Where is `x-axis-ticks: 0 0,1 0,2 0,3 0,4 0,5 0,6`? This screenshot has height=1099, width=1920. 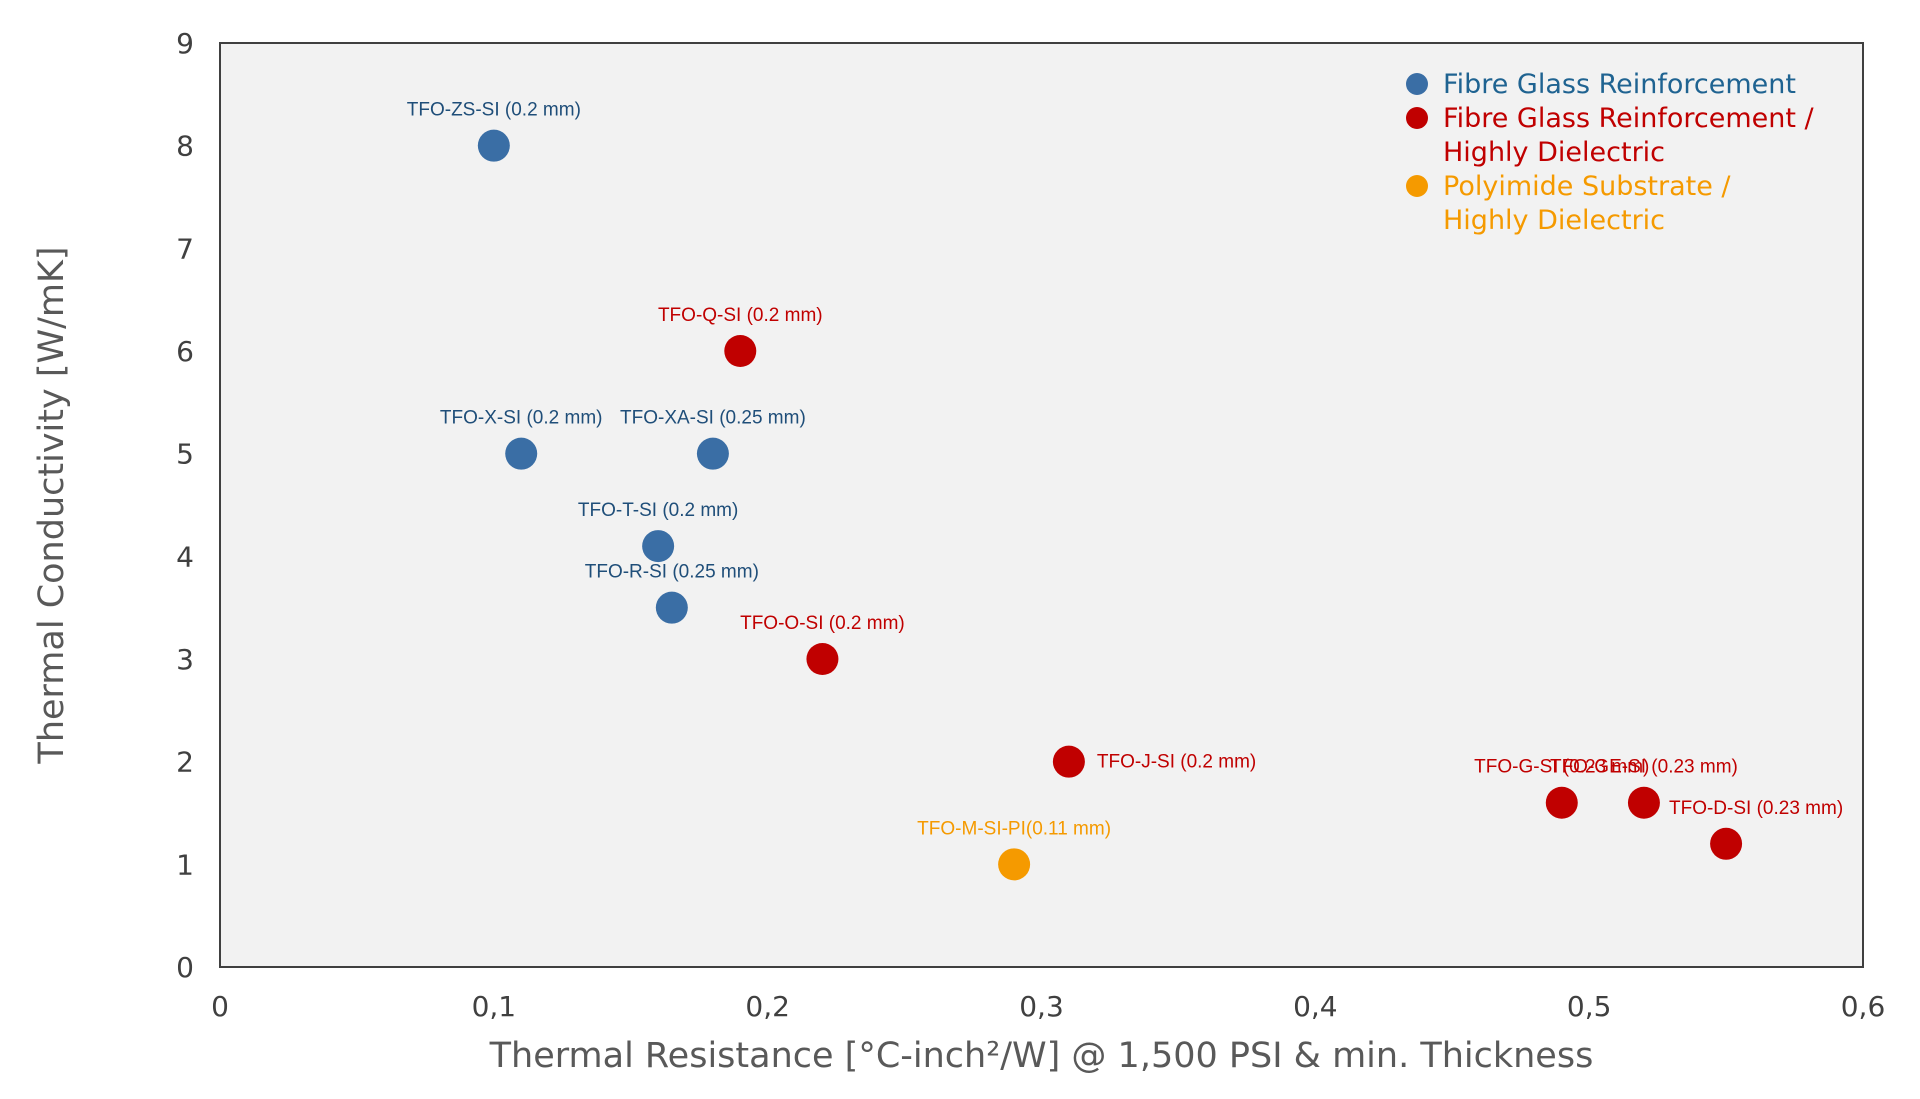
x-axis-ticks: 0 0,1 0,2 0,3 0,4 0,5 0,6 is located at coordinates (1048, 1006).